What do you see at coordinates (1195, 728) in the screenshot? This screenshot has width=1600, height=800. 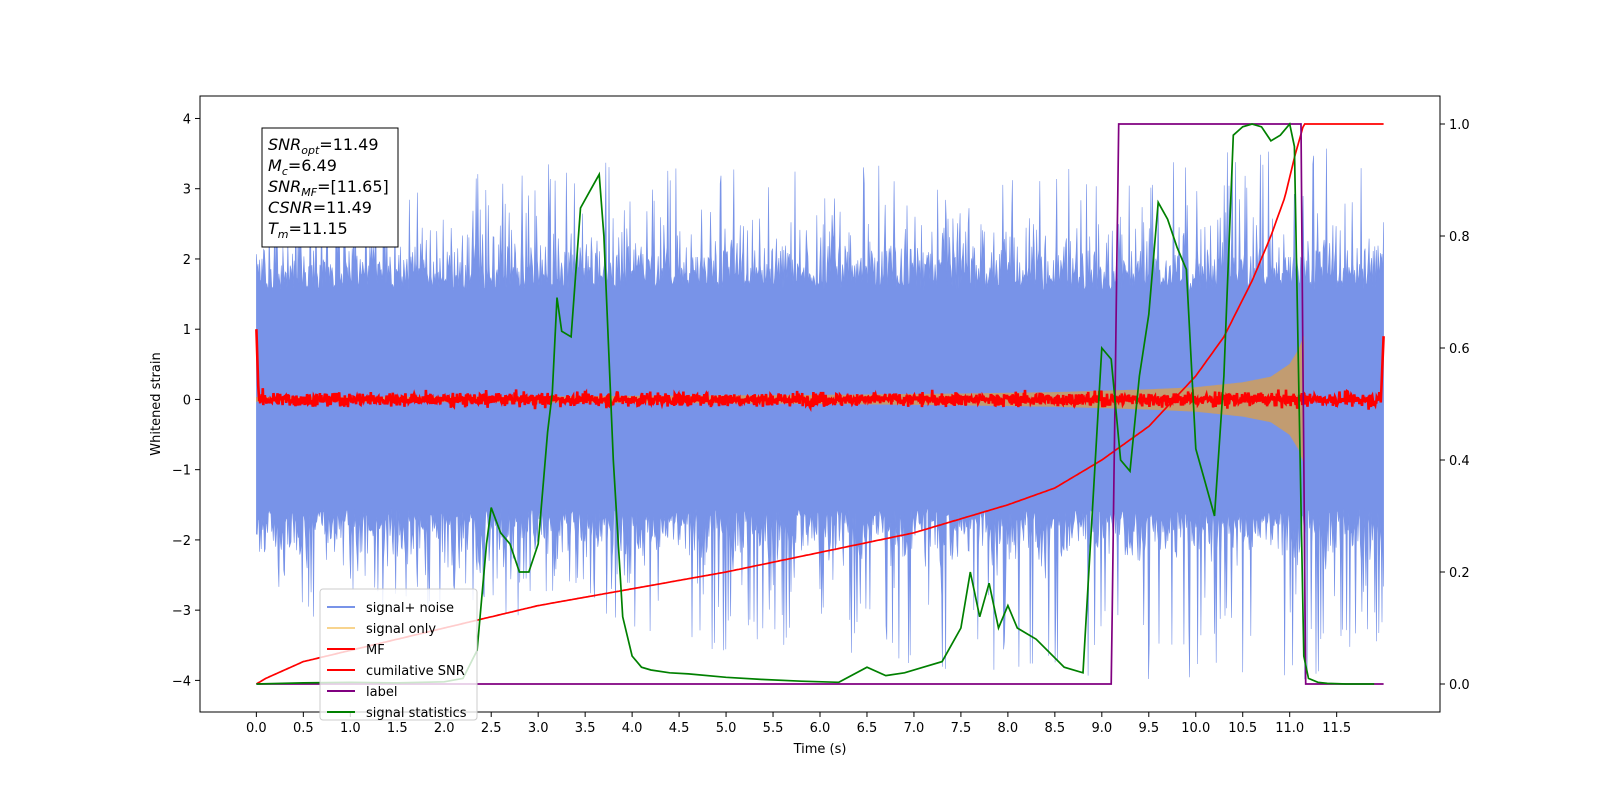 I see `x-tick-label: 10.0` at bounding box center [1195, 728].